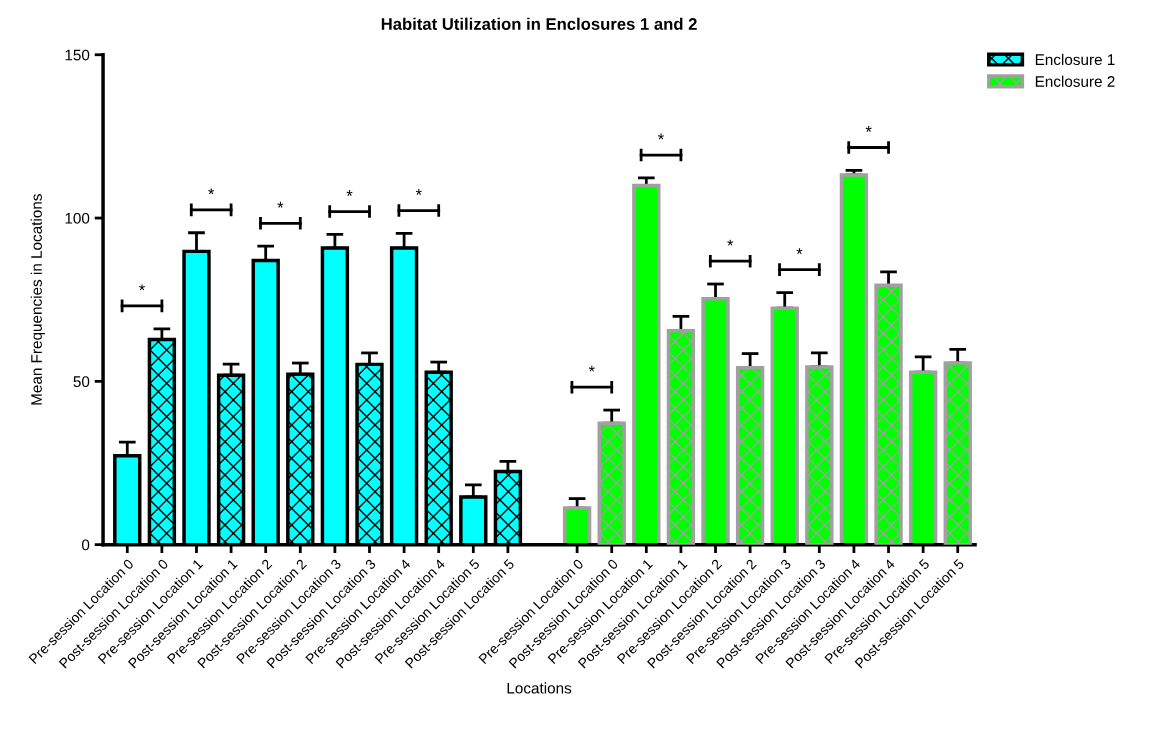 The image size is (1158, 740). I want to click on y-tick-label: 0, so click(85, 545).